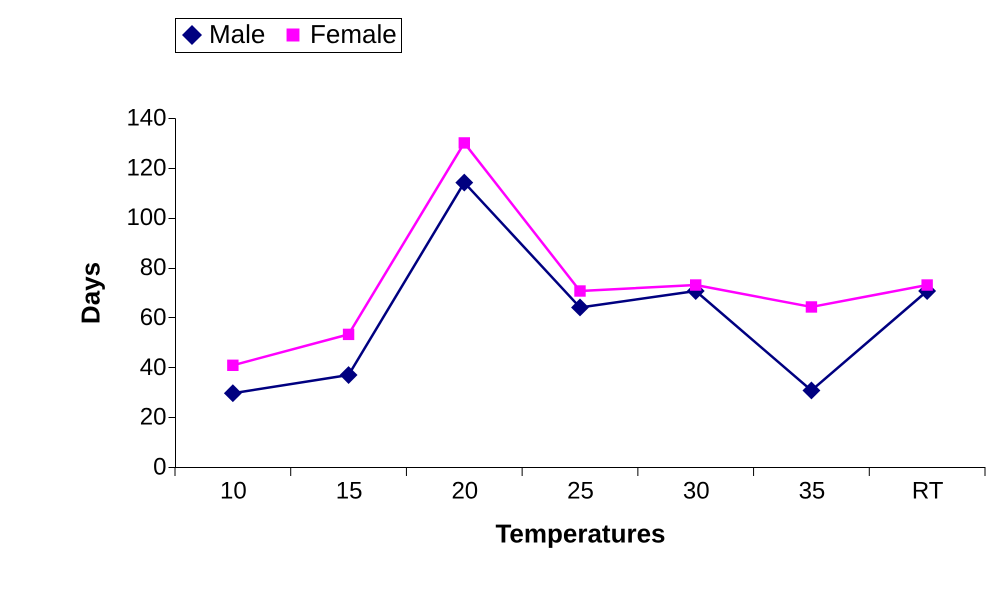 The height and width of the screenshot is (615, 998). What do you see at coordinates (153, 317) in the screenshot?
I see `y-tick-label: 60` at bounding box center [153, 317].